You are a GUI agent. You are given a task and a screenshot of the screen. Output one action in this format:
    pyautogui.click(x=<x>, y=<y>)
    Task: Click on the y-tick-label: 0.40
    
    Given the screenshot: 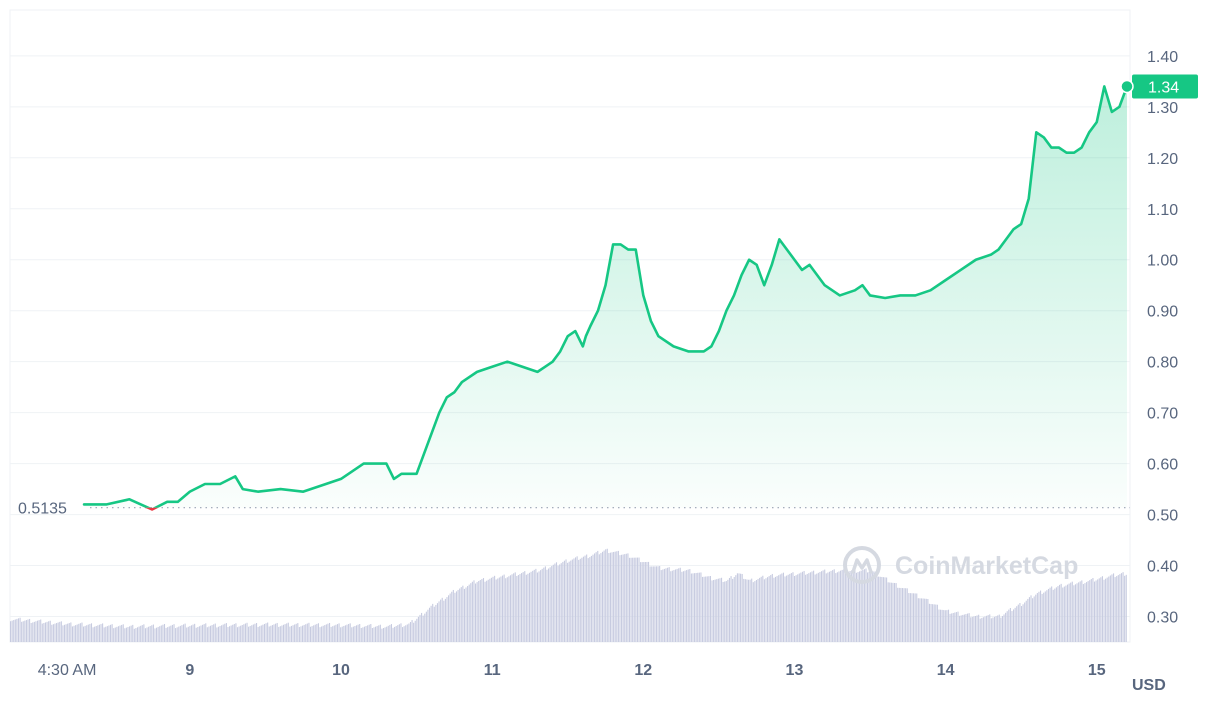 What is the action you would take?
    pyautogui.click(x=1162, y=567)
    